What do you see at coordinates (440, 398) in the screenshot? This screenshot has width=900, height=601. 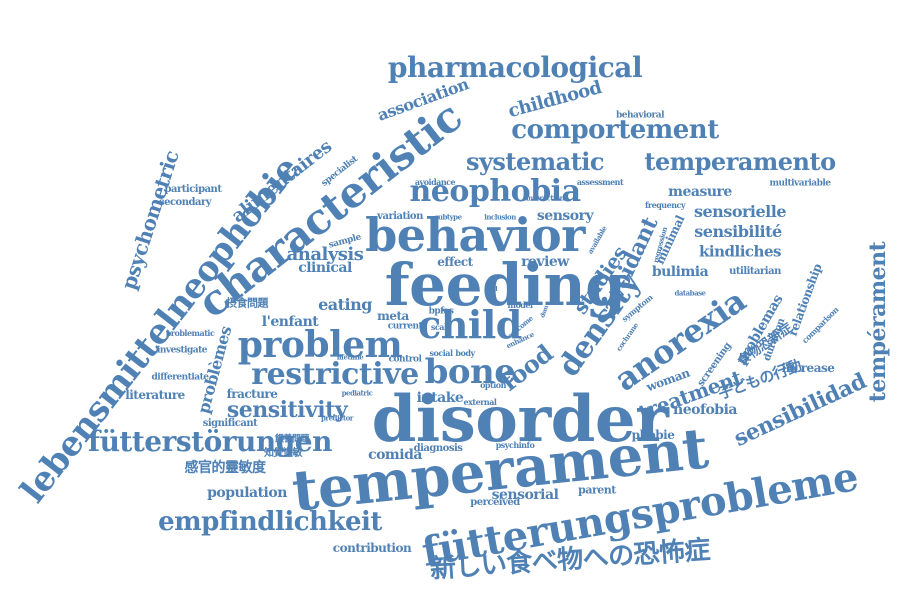 I see `cloud-word: intake` at bounding box center [440, 398].